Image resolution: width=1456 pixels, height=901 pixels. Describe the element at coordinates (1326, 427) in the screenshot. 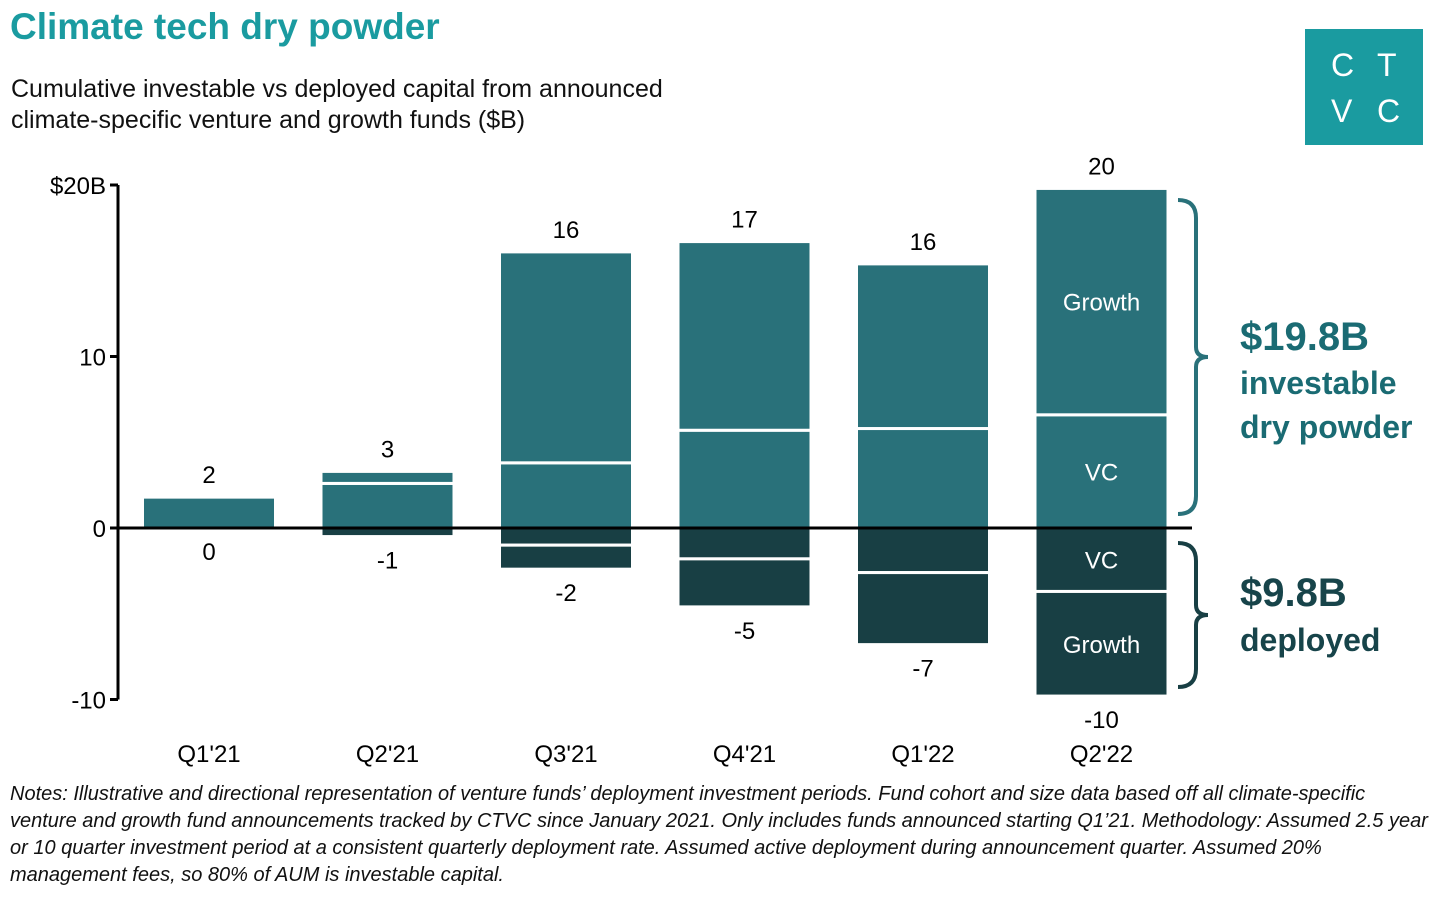

I see `callout-investable-line2: dry powder` at that location.